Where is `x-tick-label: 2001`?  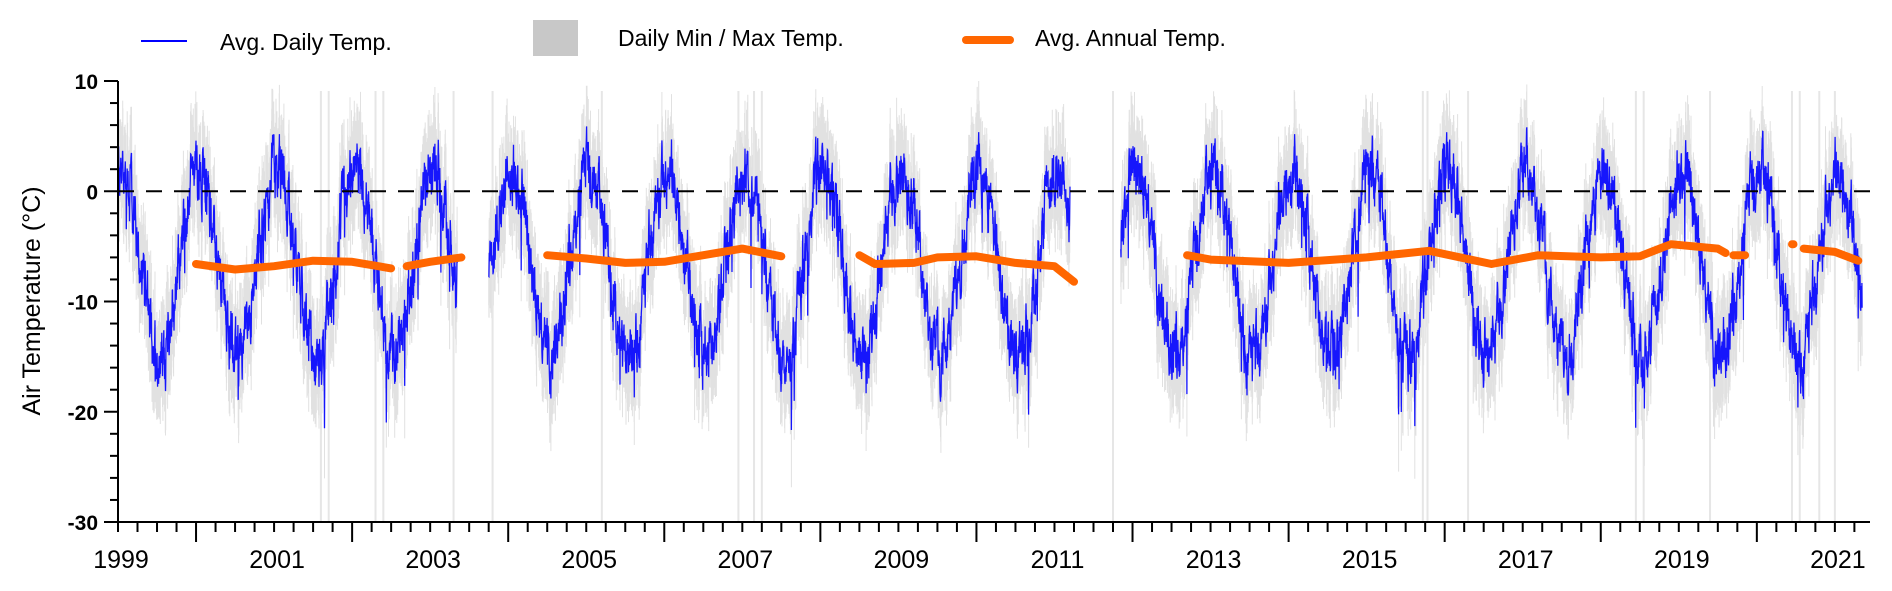 x-tick-label: 2001 is located at coordinates (277, 560).